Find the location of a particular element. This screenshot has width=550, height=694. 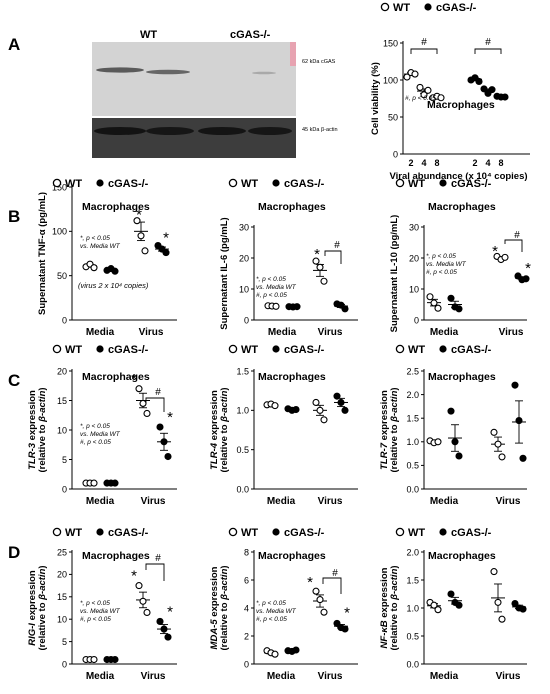

y-tick-label: 1.0 is located at coordinates (242, 411).